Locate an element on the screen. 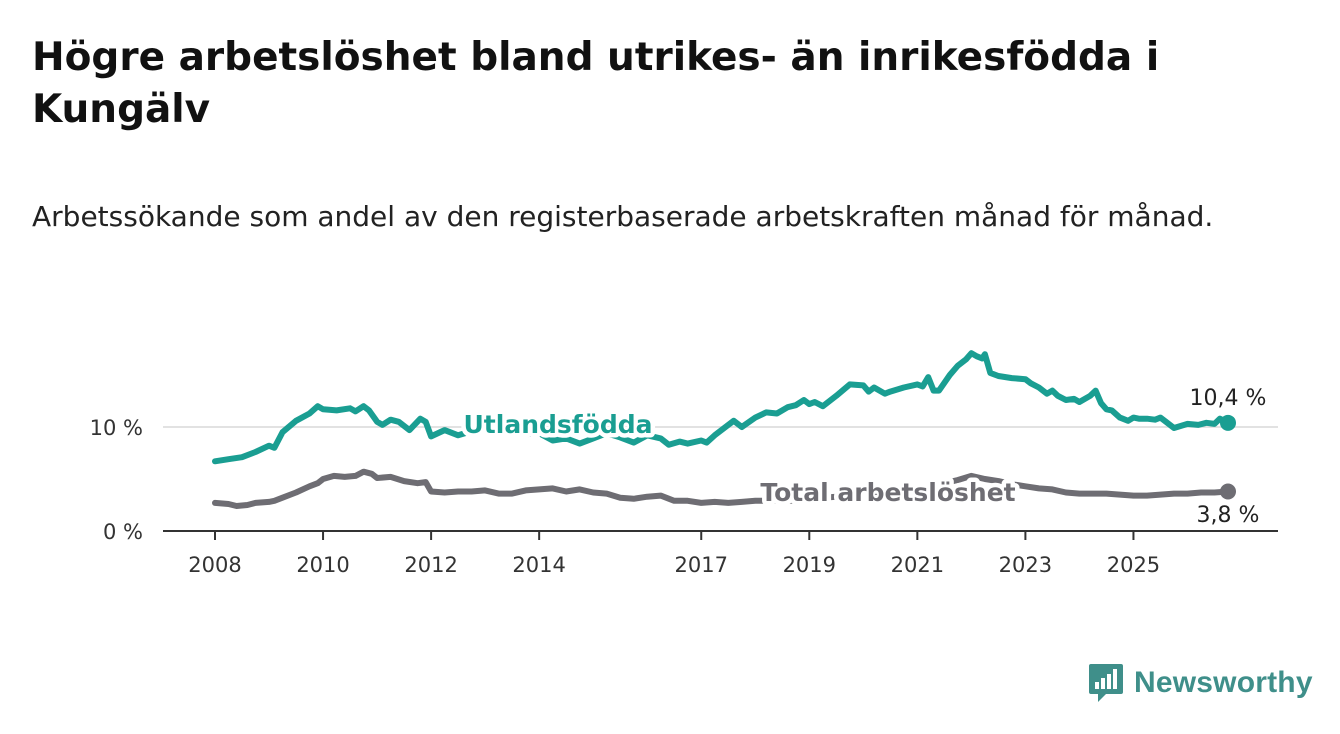 The height and width of the screenshot is (734, 1340). series-name-label-1: Total arbetslöshet is located at coordinates (887, 492).